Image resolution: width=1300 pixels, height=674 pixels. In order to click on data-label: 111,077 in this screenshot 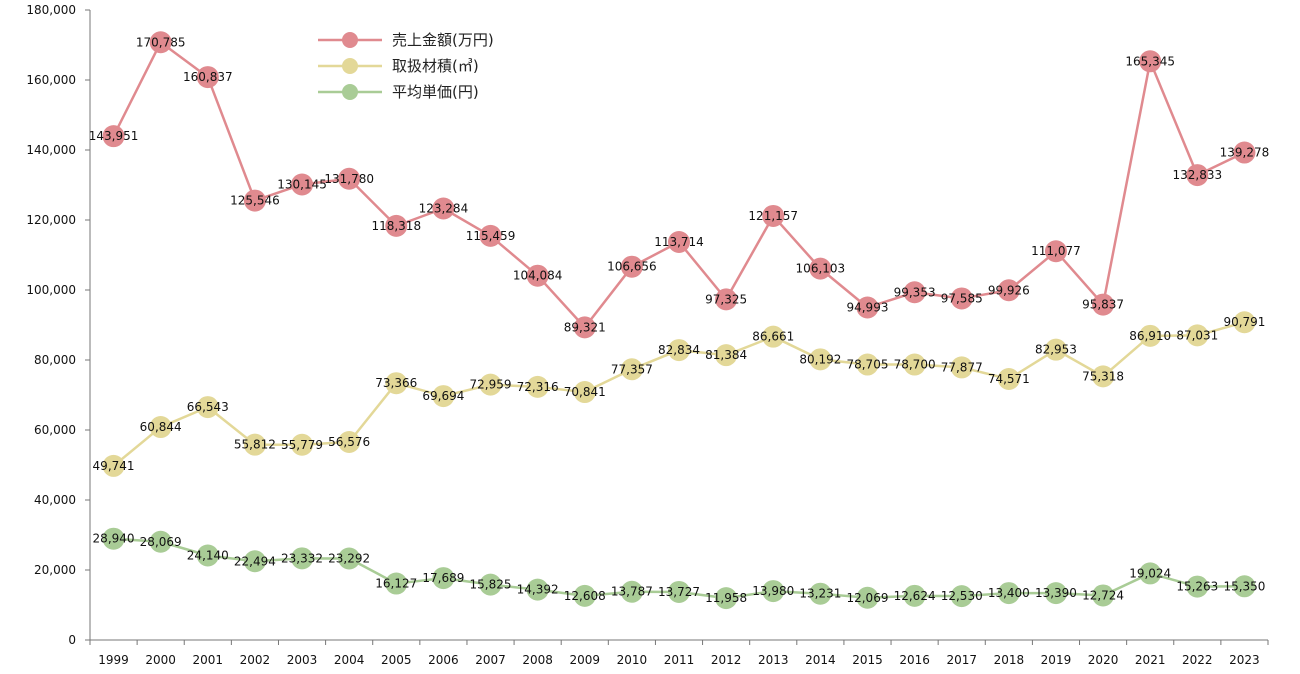, I will do `click(1056, 251)`.